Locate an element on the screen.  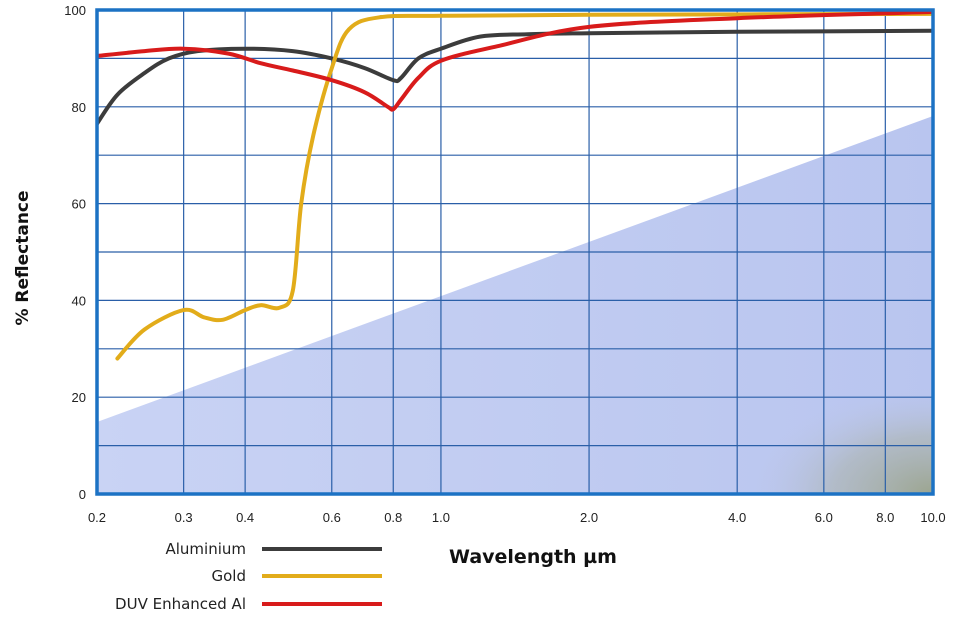
y-tick-label: 100 is located at coordinates (75, 10).